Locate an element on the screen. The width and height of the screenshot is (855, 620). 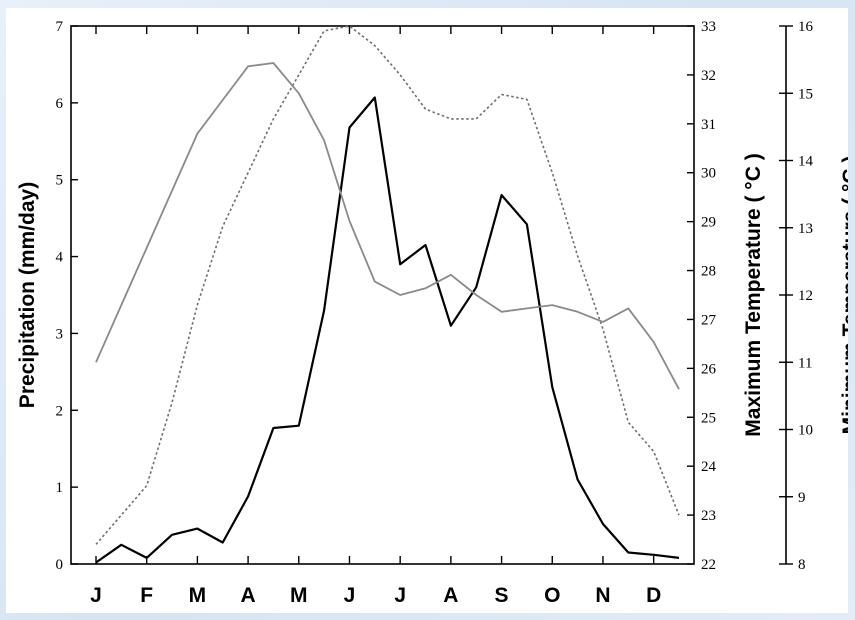
month-label: S is located at coordinates (502, 595).